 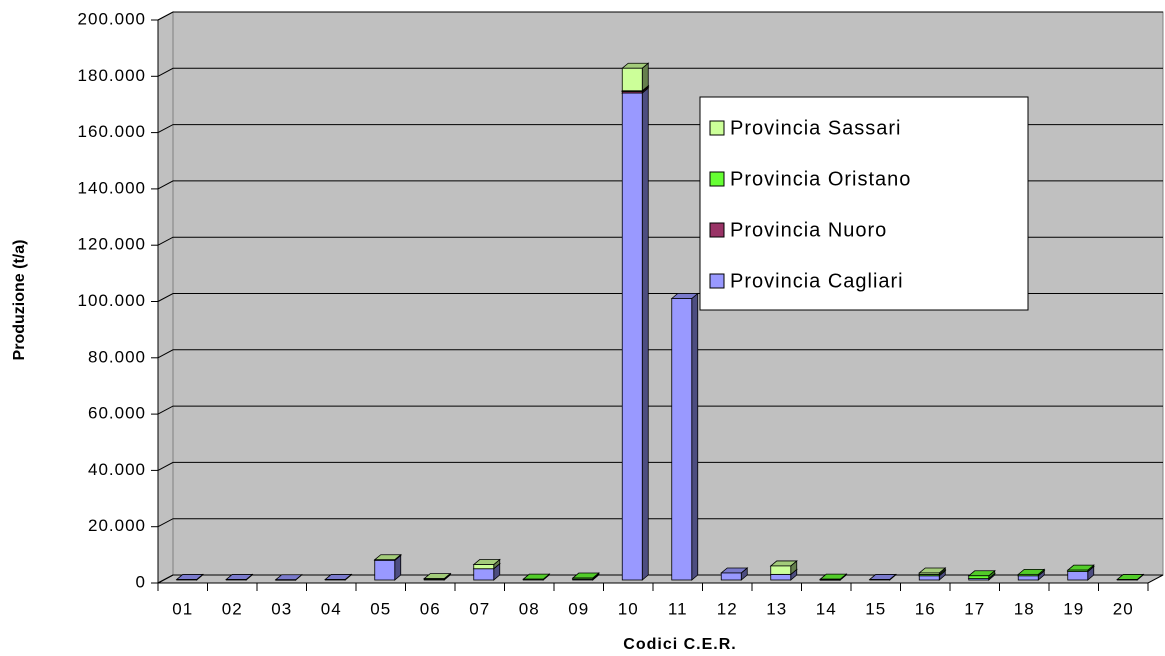 I want to click on x-axis-label: Codici C.E.R., so click(x=679, y=644).